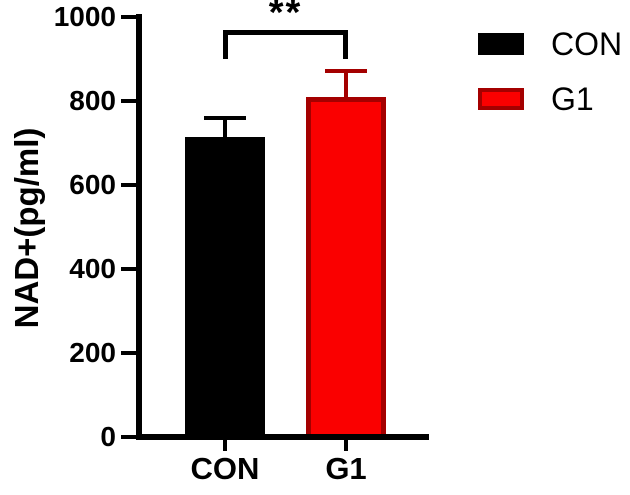 This screenshot has width=630, height=495. What do you see at coordinates (501, 44) in the screenshot?
I see `legend-swatch-con` at bounding box center [501, 44].